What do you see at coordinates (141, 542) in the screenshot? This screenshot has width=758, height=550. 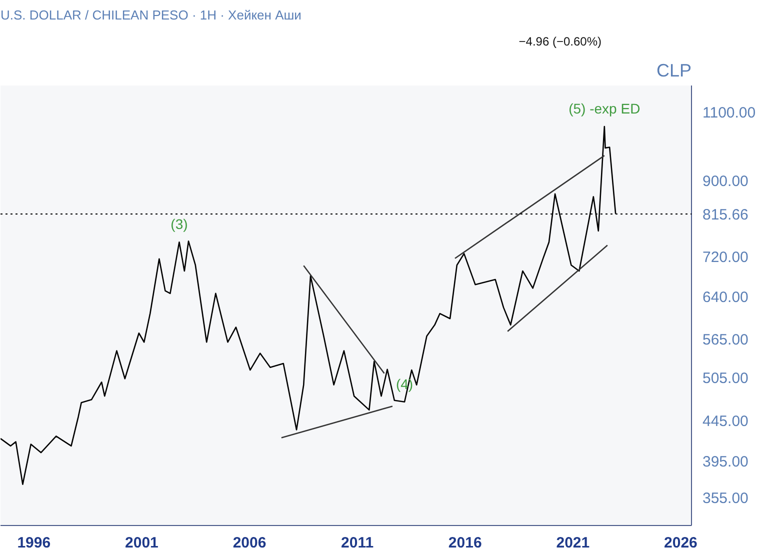 I see `x-tick-label: 2001` at bounding box center [141, 542].